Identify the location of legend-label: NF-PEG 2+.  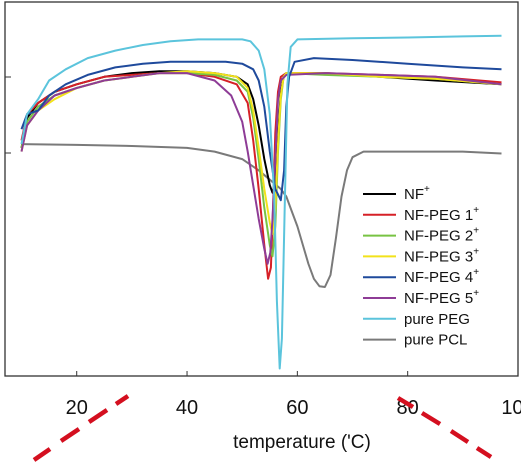
(441, 235).